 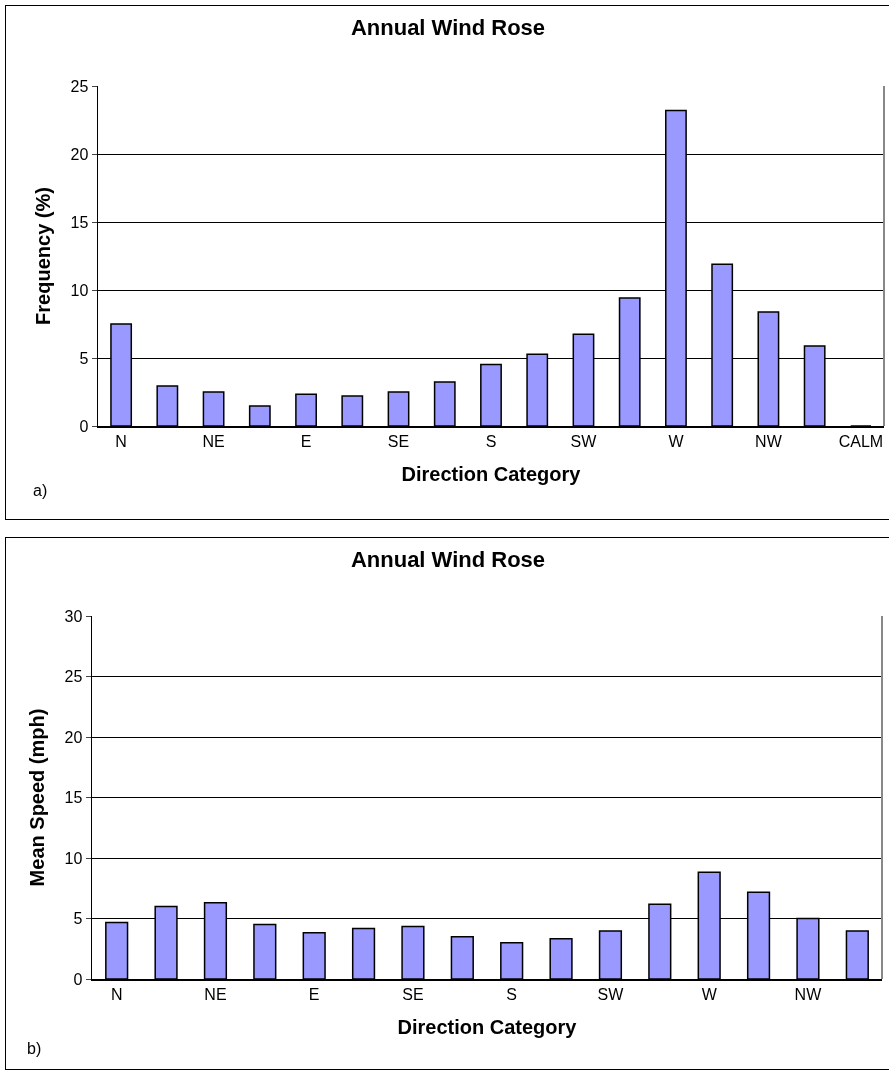 I want to click on y-axis-title: Mean Speed (mph), so click(x=37, y=797).